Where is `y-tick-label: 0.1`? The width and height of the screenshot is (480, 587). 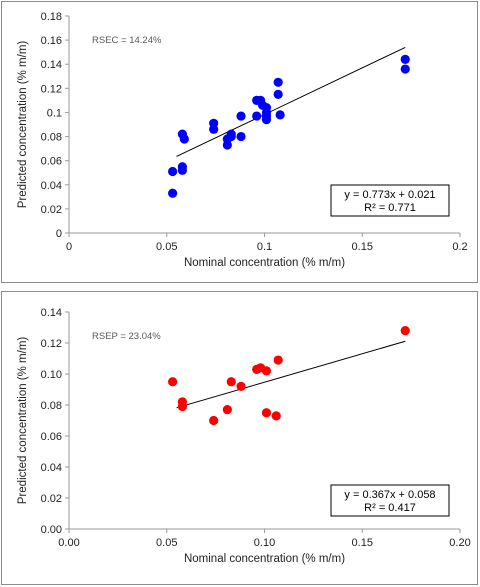 y-tick-label: 0.1 is located at coordinates (54, 113).